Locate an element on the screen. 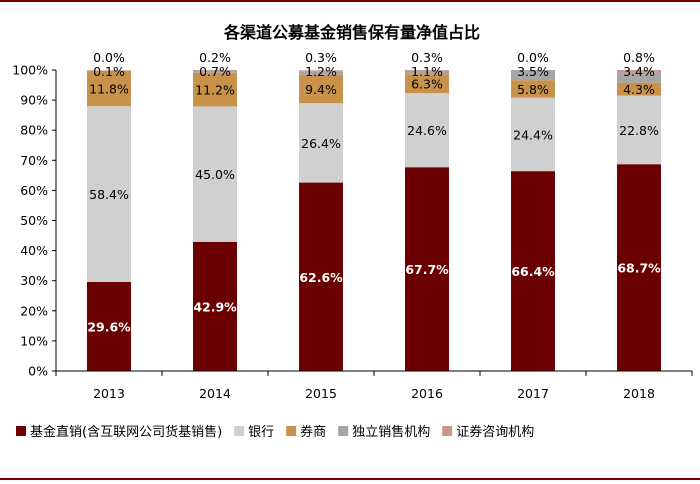 Image resolution: width=700 pixels, height=484 pixels. data-label: 29.6% is located at coordinates (109, 326).